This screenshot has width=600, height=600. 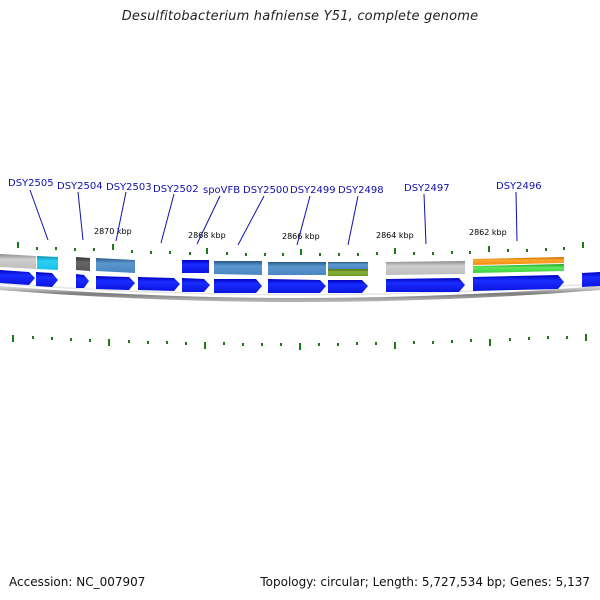 I want to click on inner-ticks, so click(x=299, y=342).